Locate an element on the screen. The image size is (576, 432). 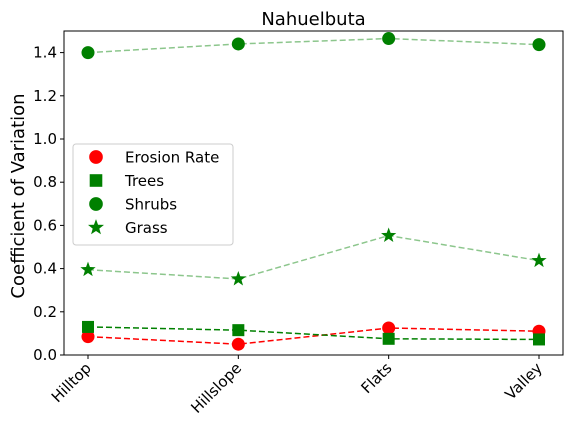
legend-label-grass: Grass is located at coordinates (146, 228).